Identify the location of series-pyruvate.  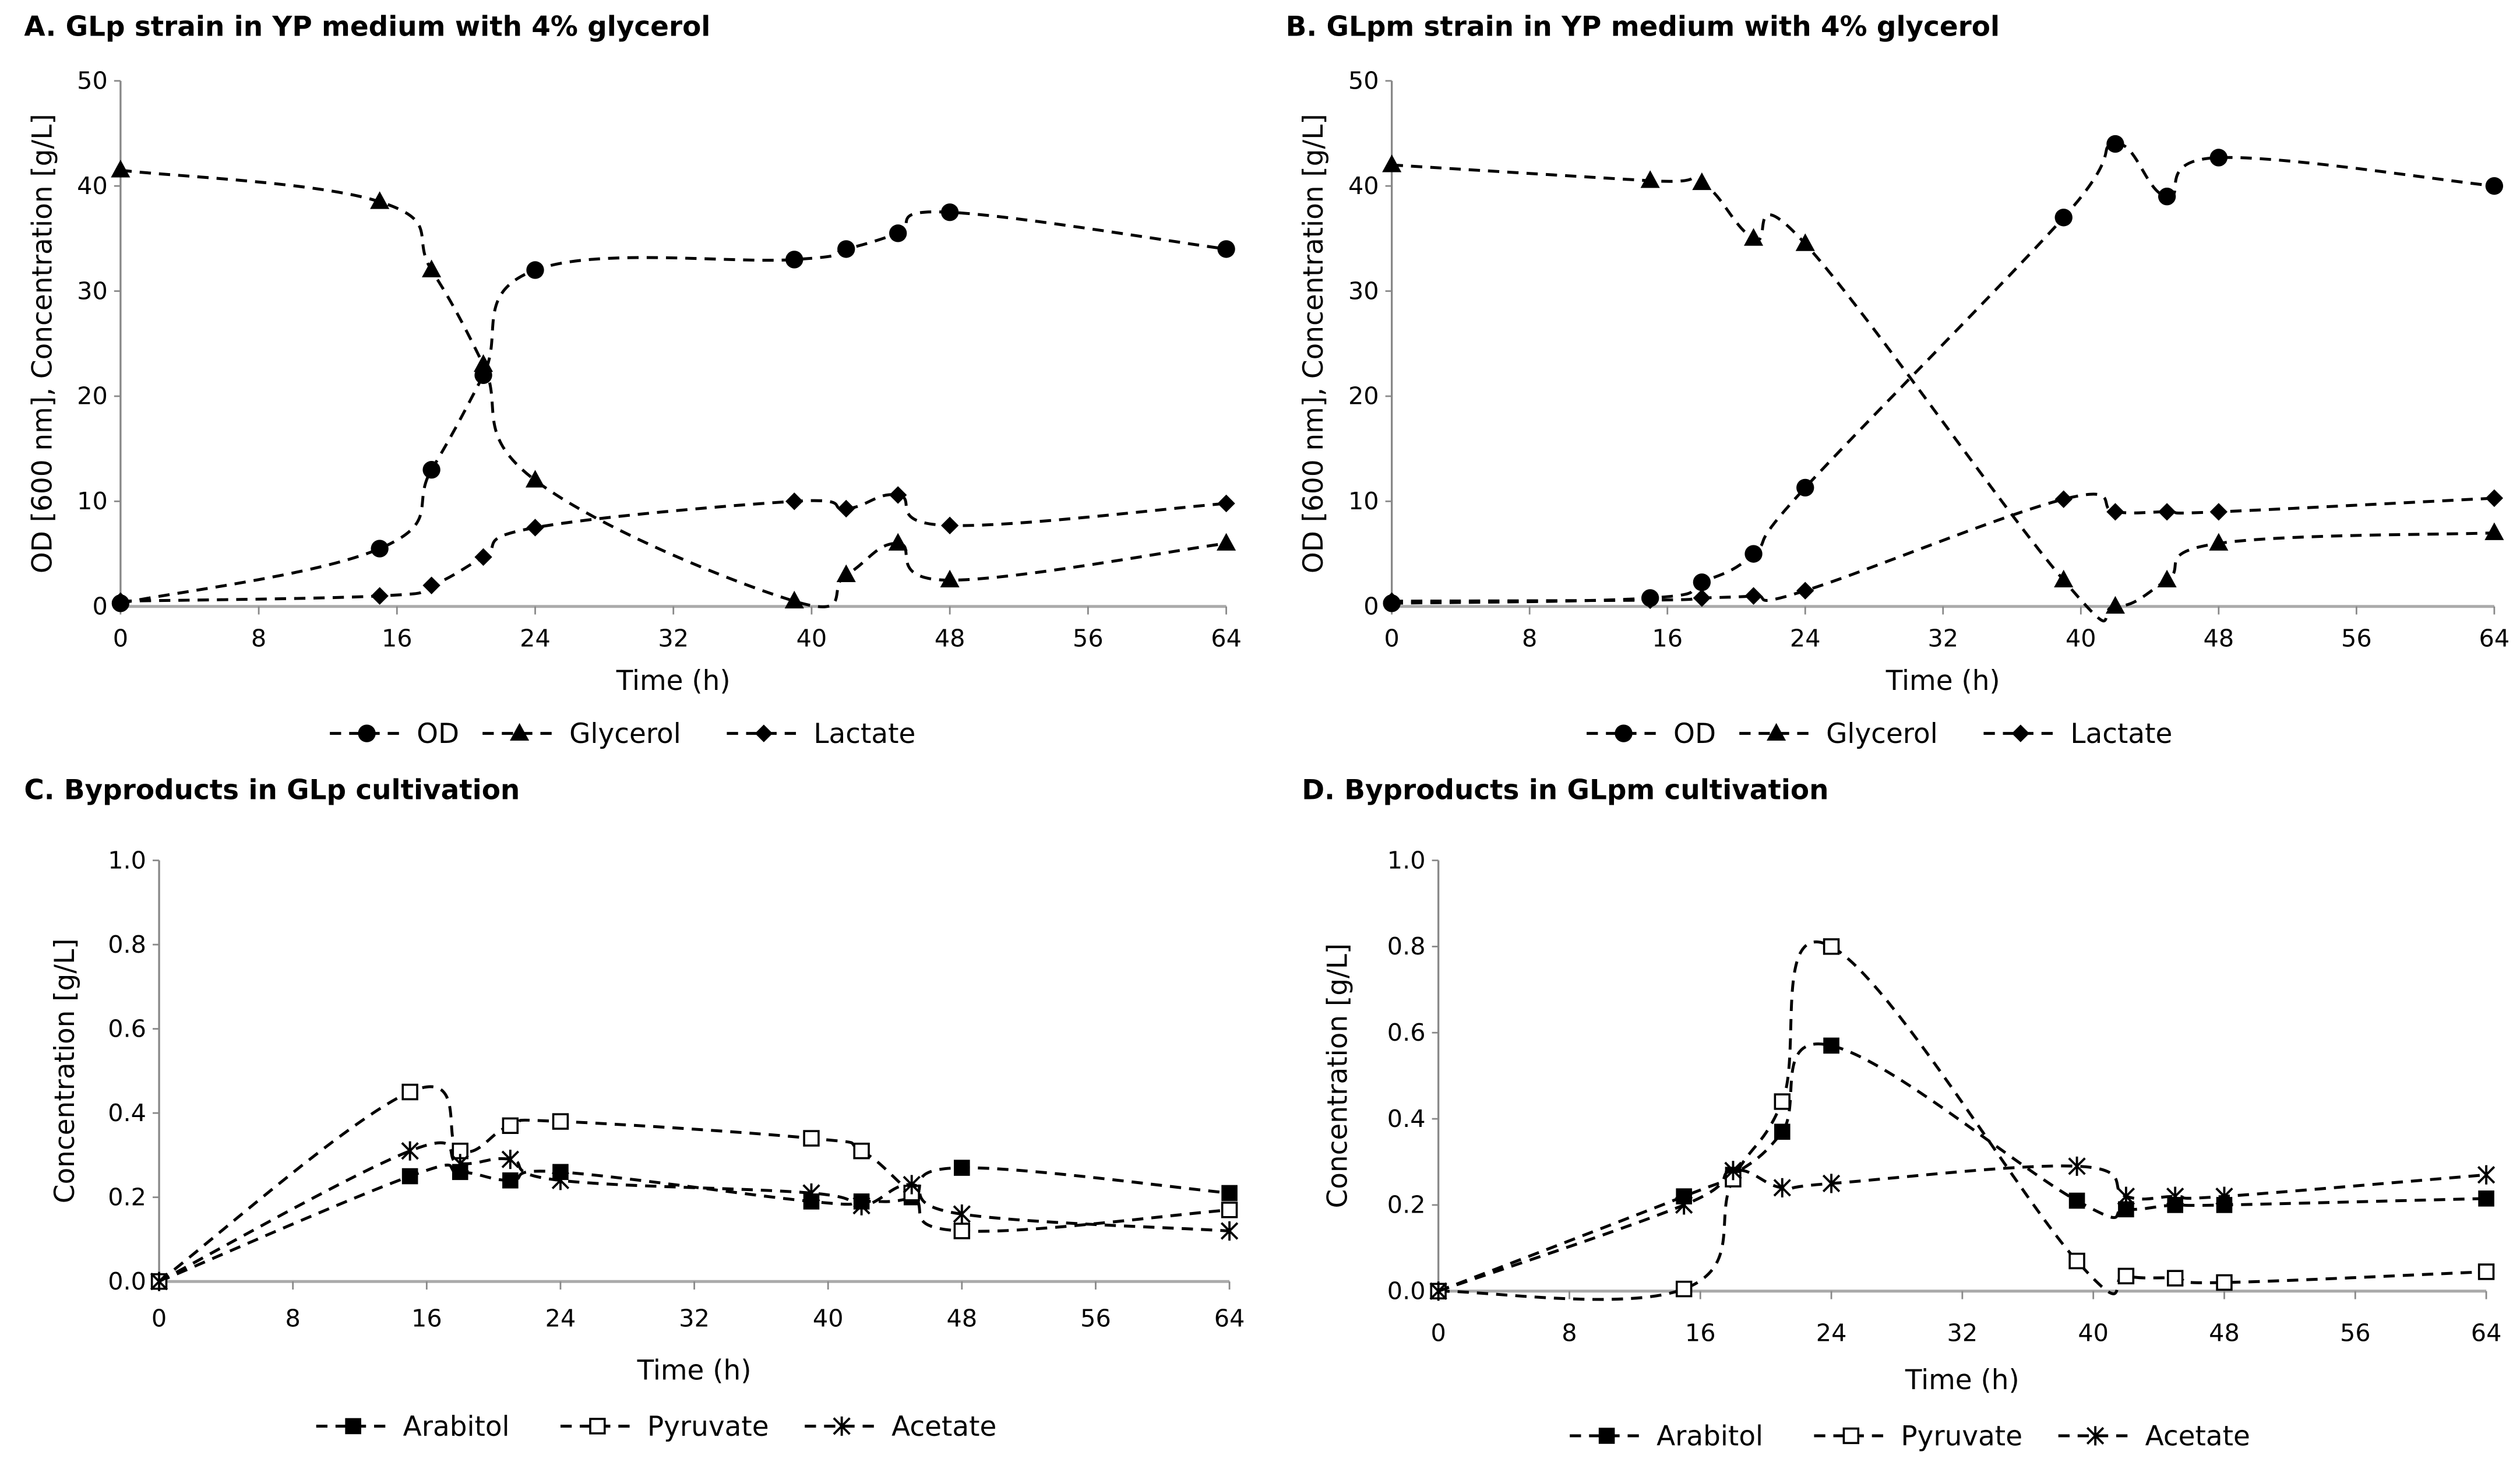
(1962, 1119).